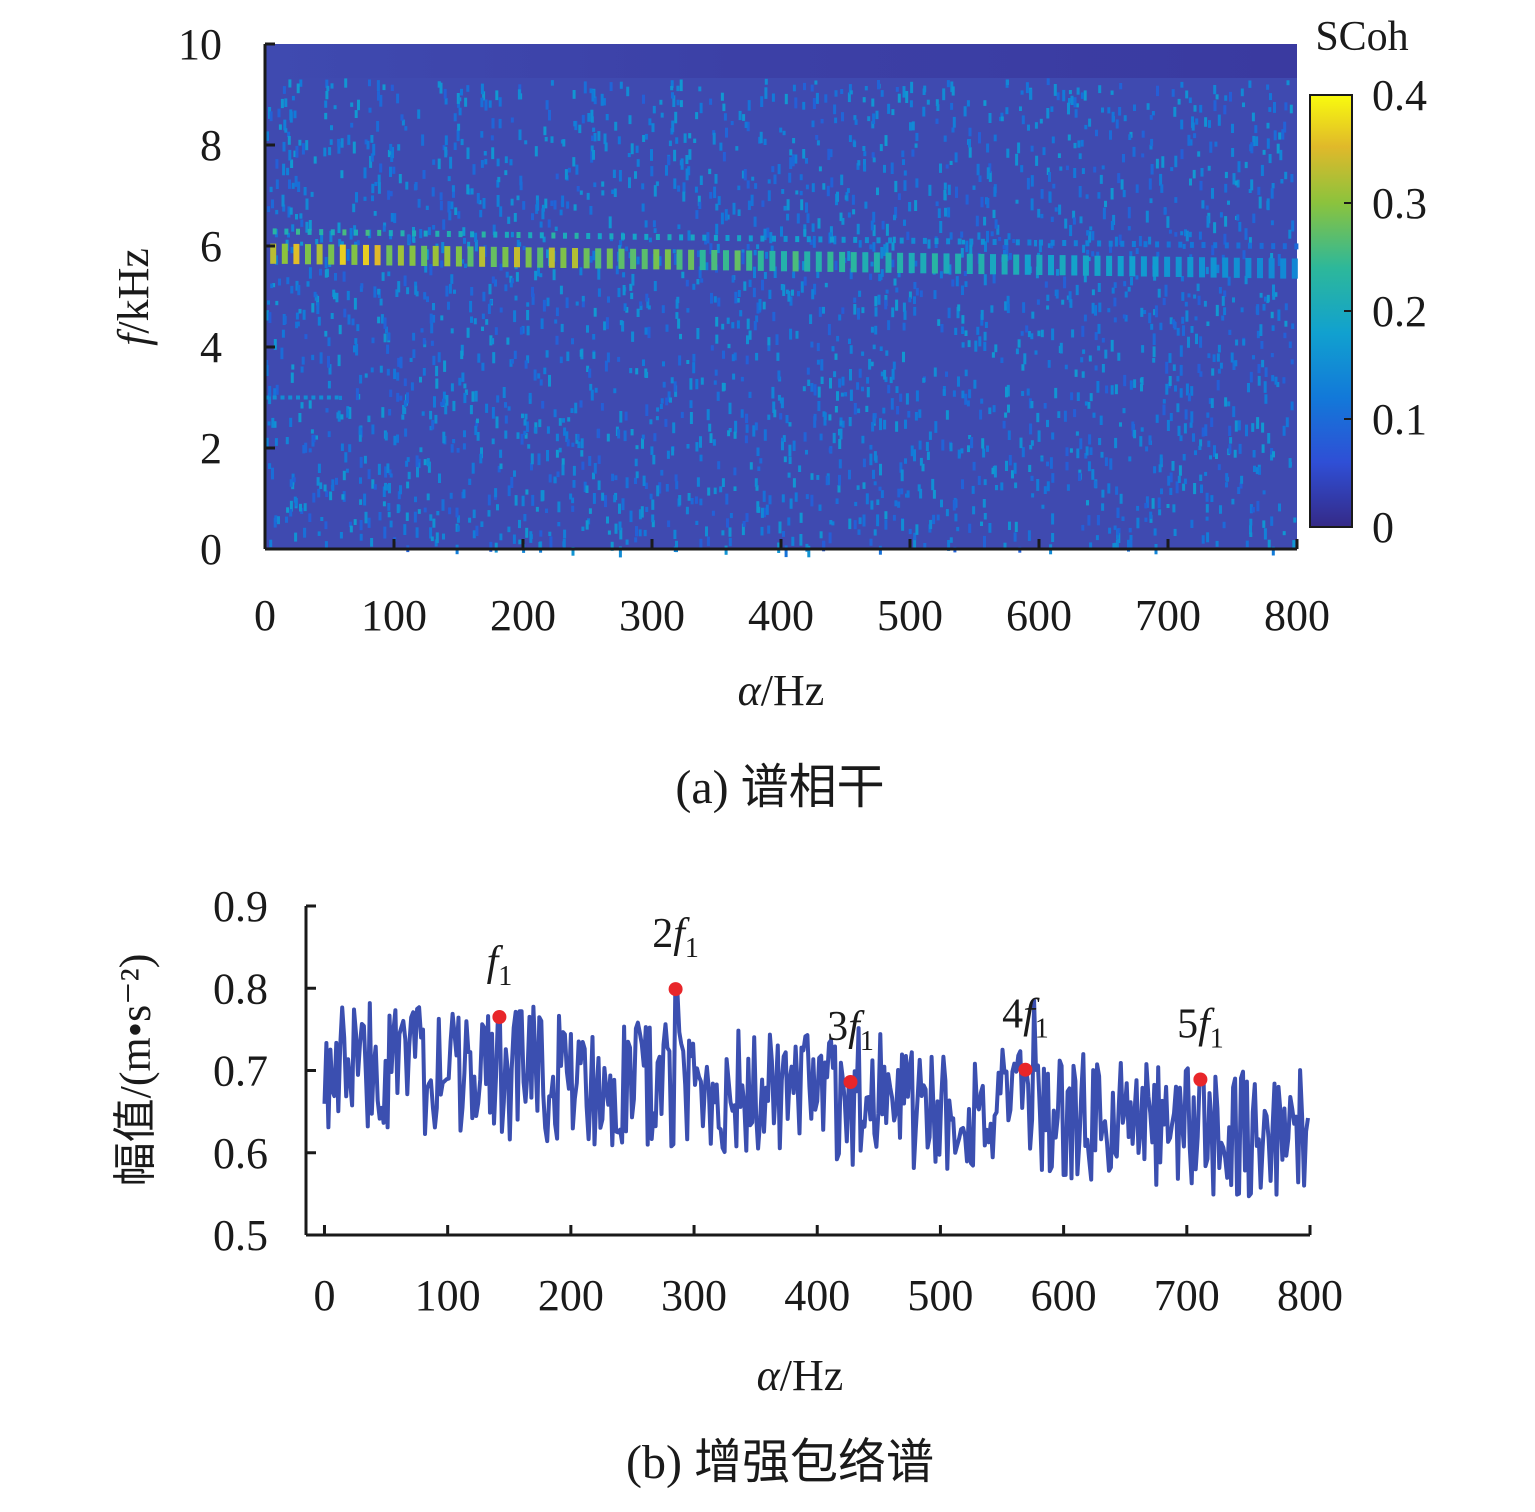 The image size is (1535, 1512). What do you see at coordinates (675, 937) in the screenshot?
I see `peak-label: 2f1` at bounding box center [675, 937].